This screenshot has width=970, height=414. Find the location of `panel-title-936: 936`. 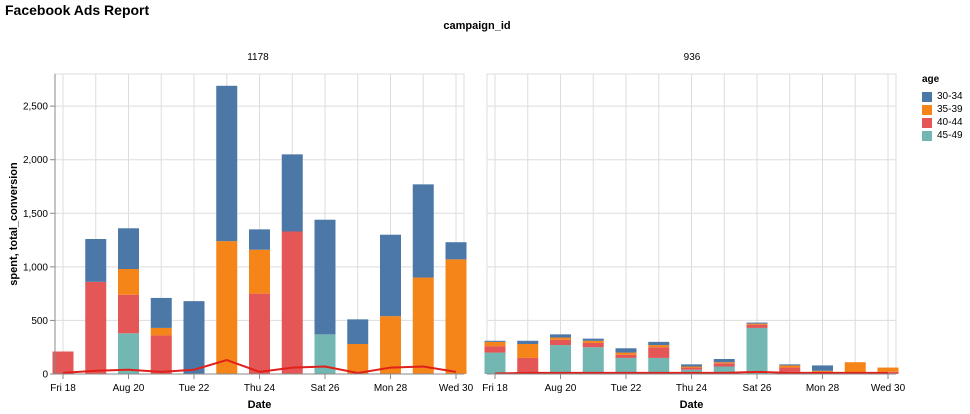

panel-title-936: 936 is located at coordinates (692, 57).